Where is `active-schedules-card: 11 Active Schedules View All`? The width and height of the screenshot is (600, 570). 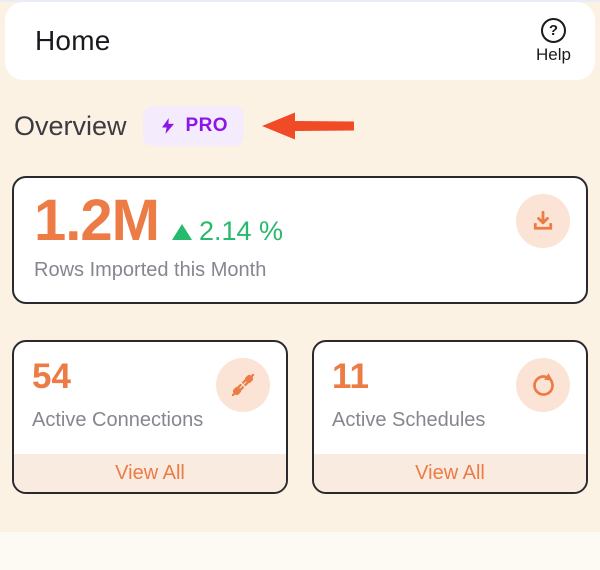
active-schedules-card: 11 Active Schedules View All is located at coordinates (450, 417).